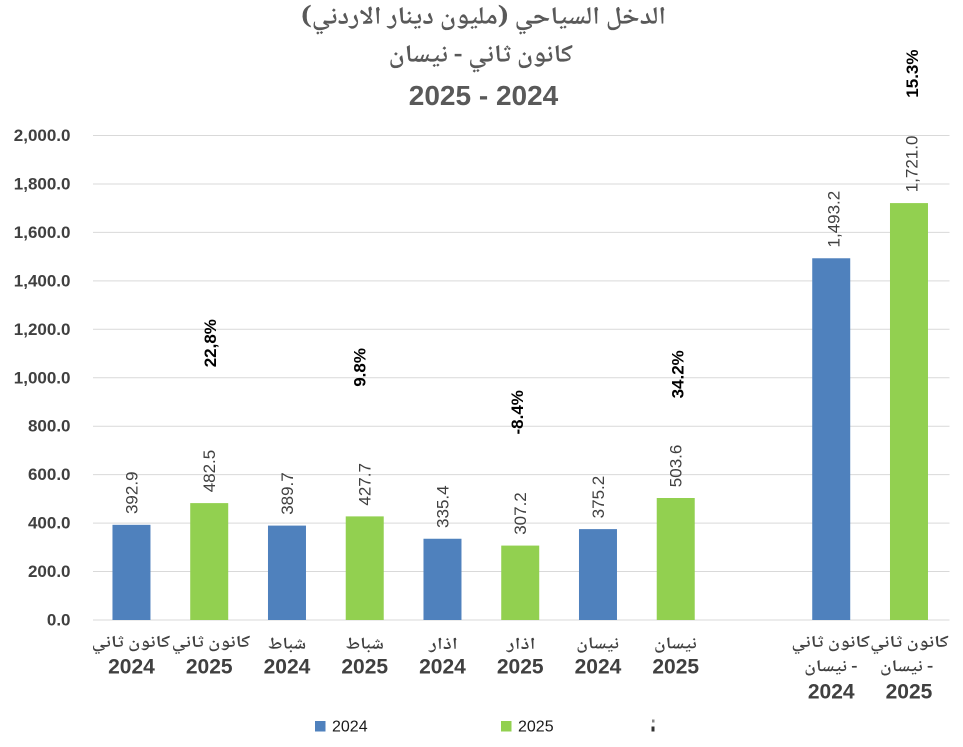 The image size is (963, 747). What do you see at coordinates (520, 513) in the screenshot?
I see `svg-text: 307.2` at bounding box center [520, 513].